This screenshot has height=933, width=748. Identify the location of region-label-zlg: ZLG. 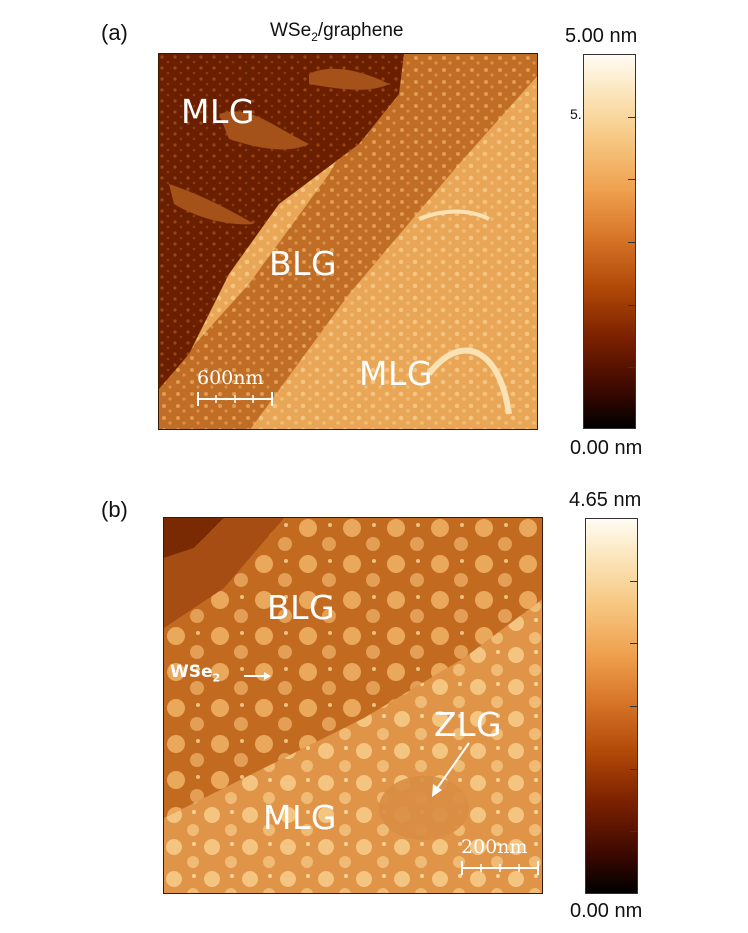
(468, 724).